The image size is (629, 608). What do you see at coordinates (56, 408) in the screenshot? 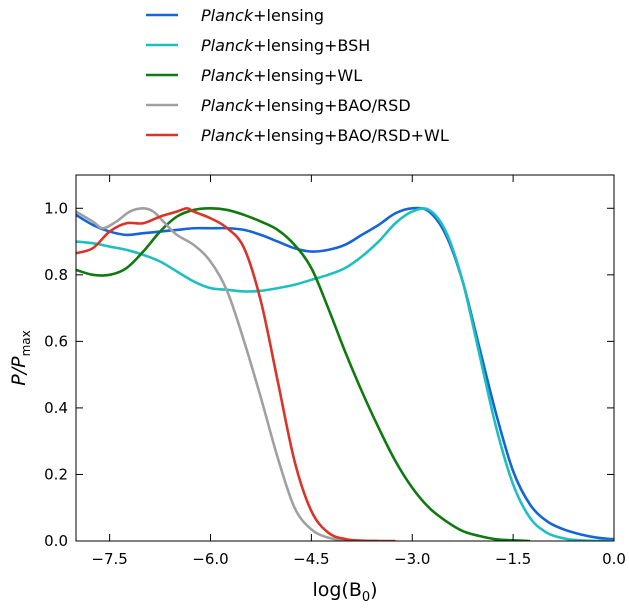
I see `y-tick-label: 0.4` at bounding box center [56, 408].